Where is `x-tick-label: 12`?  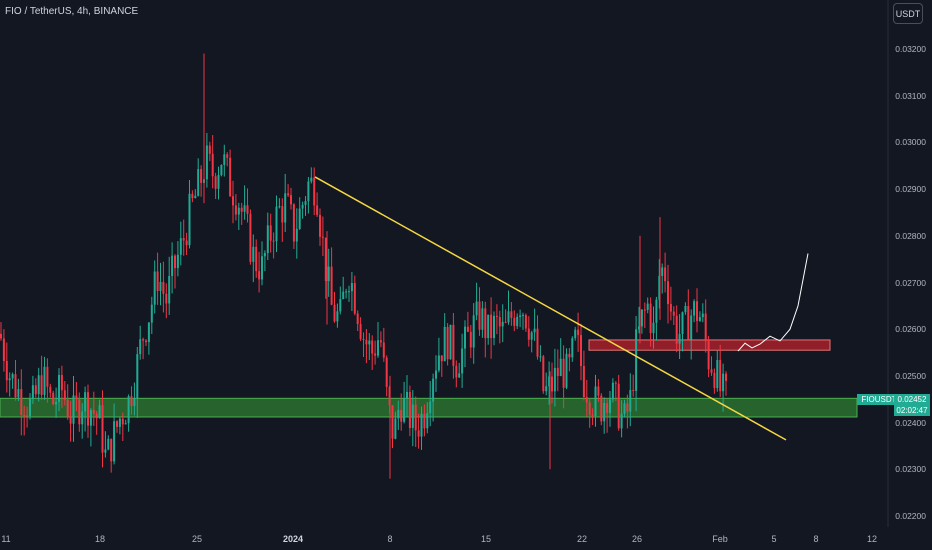 x-tick-label: 12 is located at coordinates (872, 539).